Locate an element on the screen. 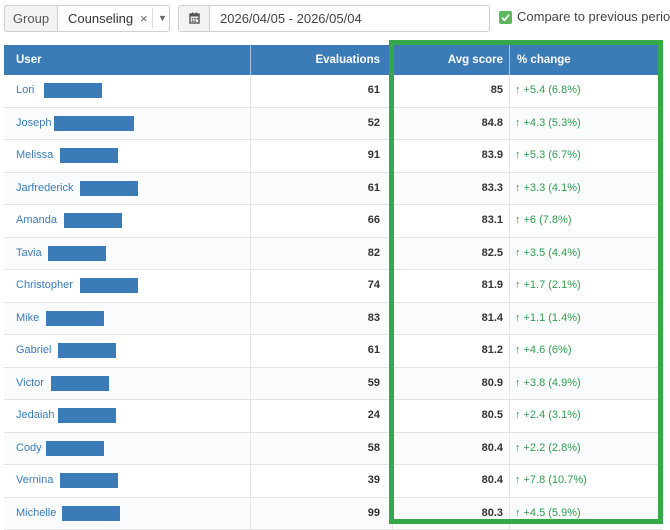 The image size is (670, 530). compare-label: Compare to previous period is located at coordinates (593, 16).